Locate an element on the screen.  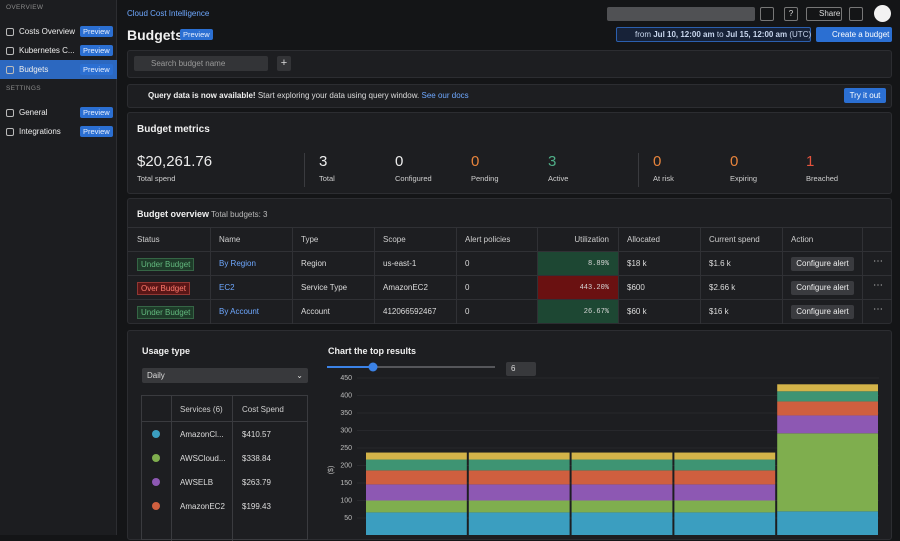
banner-button-label: Try it out is located at coordinates (865, 95).